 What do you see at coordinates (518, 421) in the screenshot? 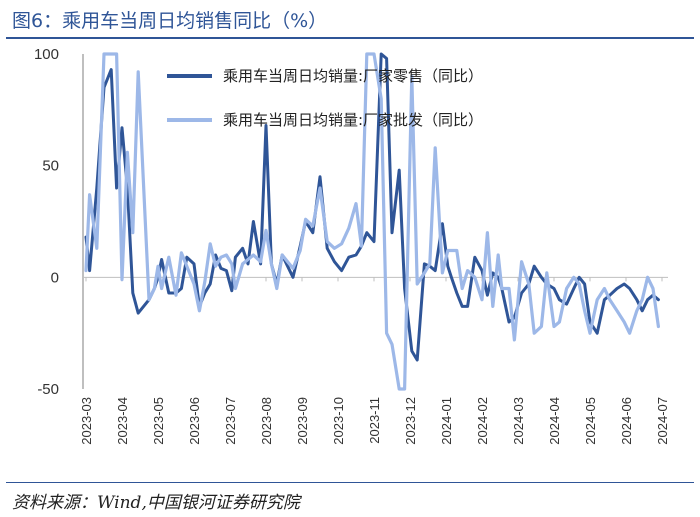
I see `x-tick-label: 2024-03` at bounding box center [518, 421].